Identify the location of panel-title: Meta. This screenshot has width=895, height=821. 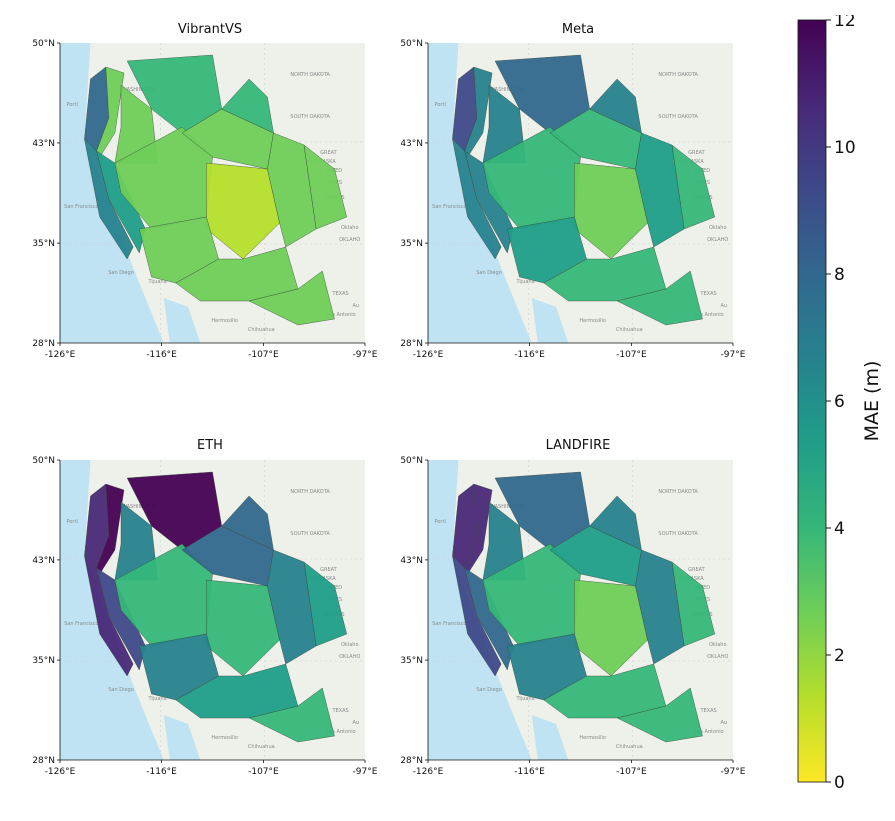
(578, 29).